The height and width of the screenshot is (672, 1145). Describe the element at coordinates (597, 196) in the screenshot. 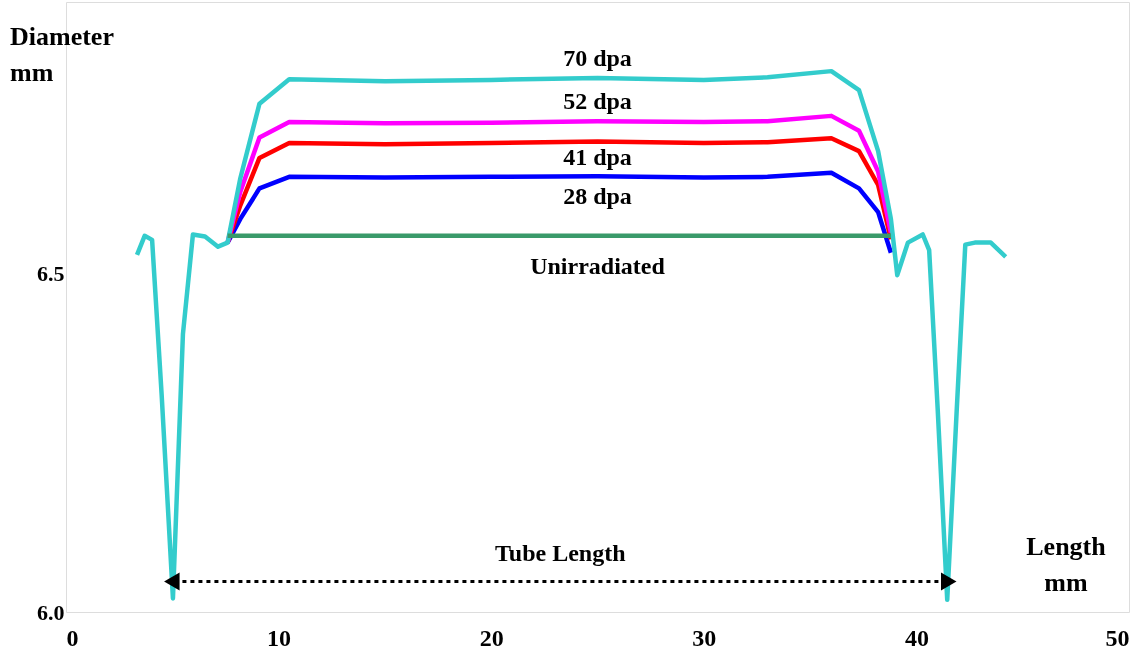

I see `series-label: 28 dpa` at that location.